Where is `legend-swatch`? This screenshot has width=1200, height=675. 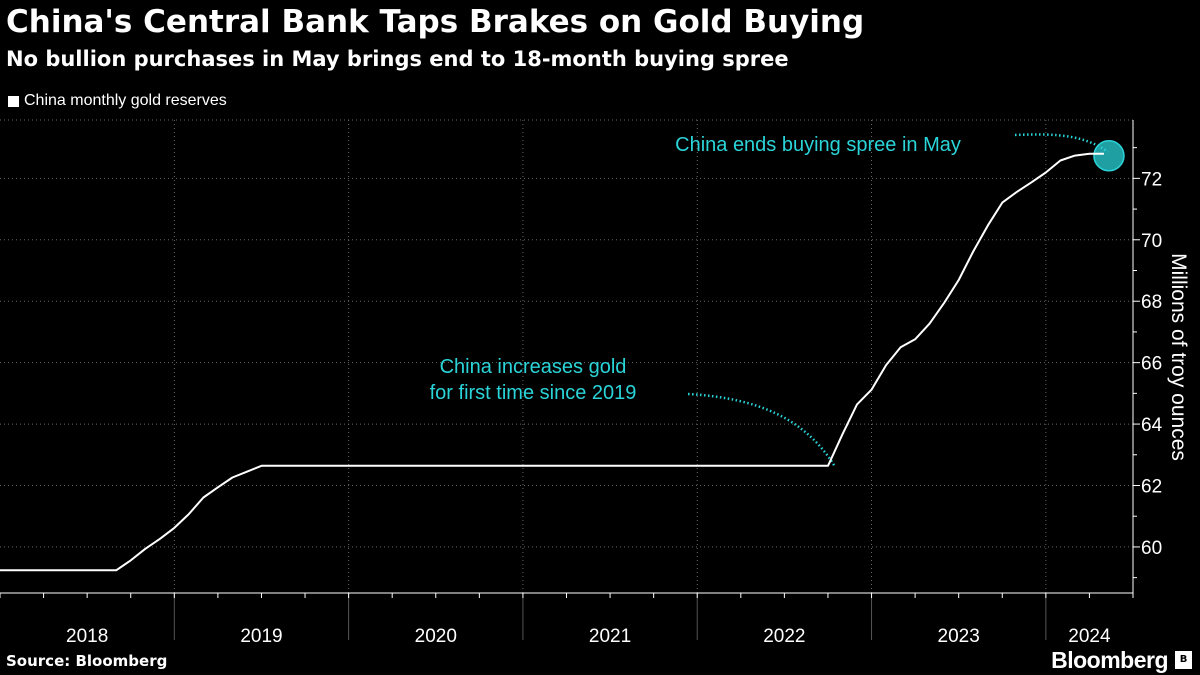 legend-swatch is located at coordinates (13, 101).